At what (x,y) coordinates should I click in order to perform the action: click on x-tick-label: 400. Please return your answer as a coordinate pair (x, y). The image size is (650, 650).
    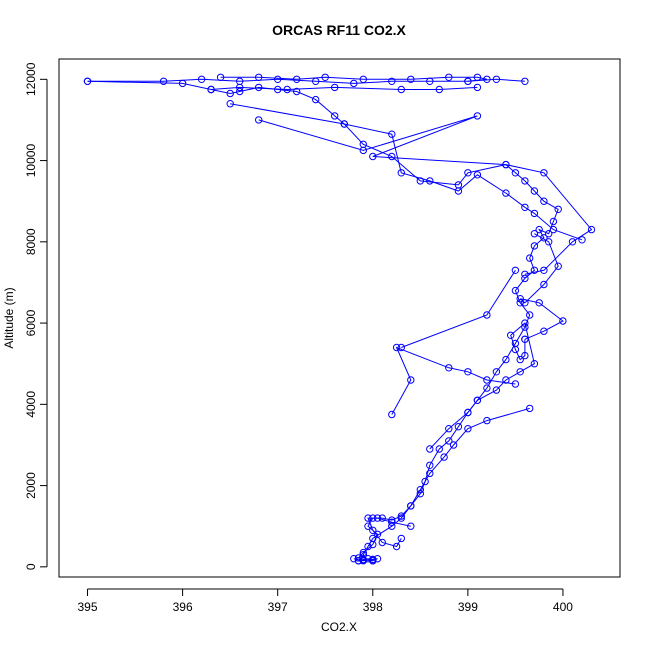
    Looking at the image, I should click on (563, 607).